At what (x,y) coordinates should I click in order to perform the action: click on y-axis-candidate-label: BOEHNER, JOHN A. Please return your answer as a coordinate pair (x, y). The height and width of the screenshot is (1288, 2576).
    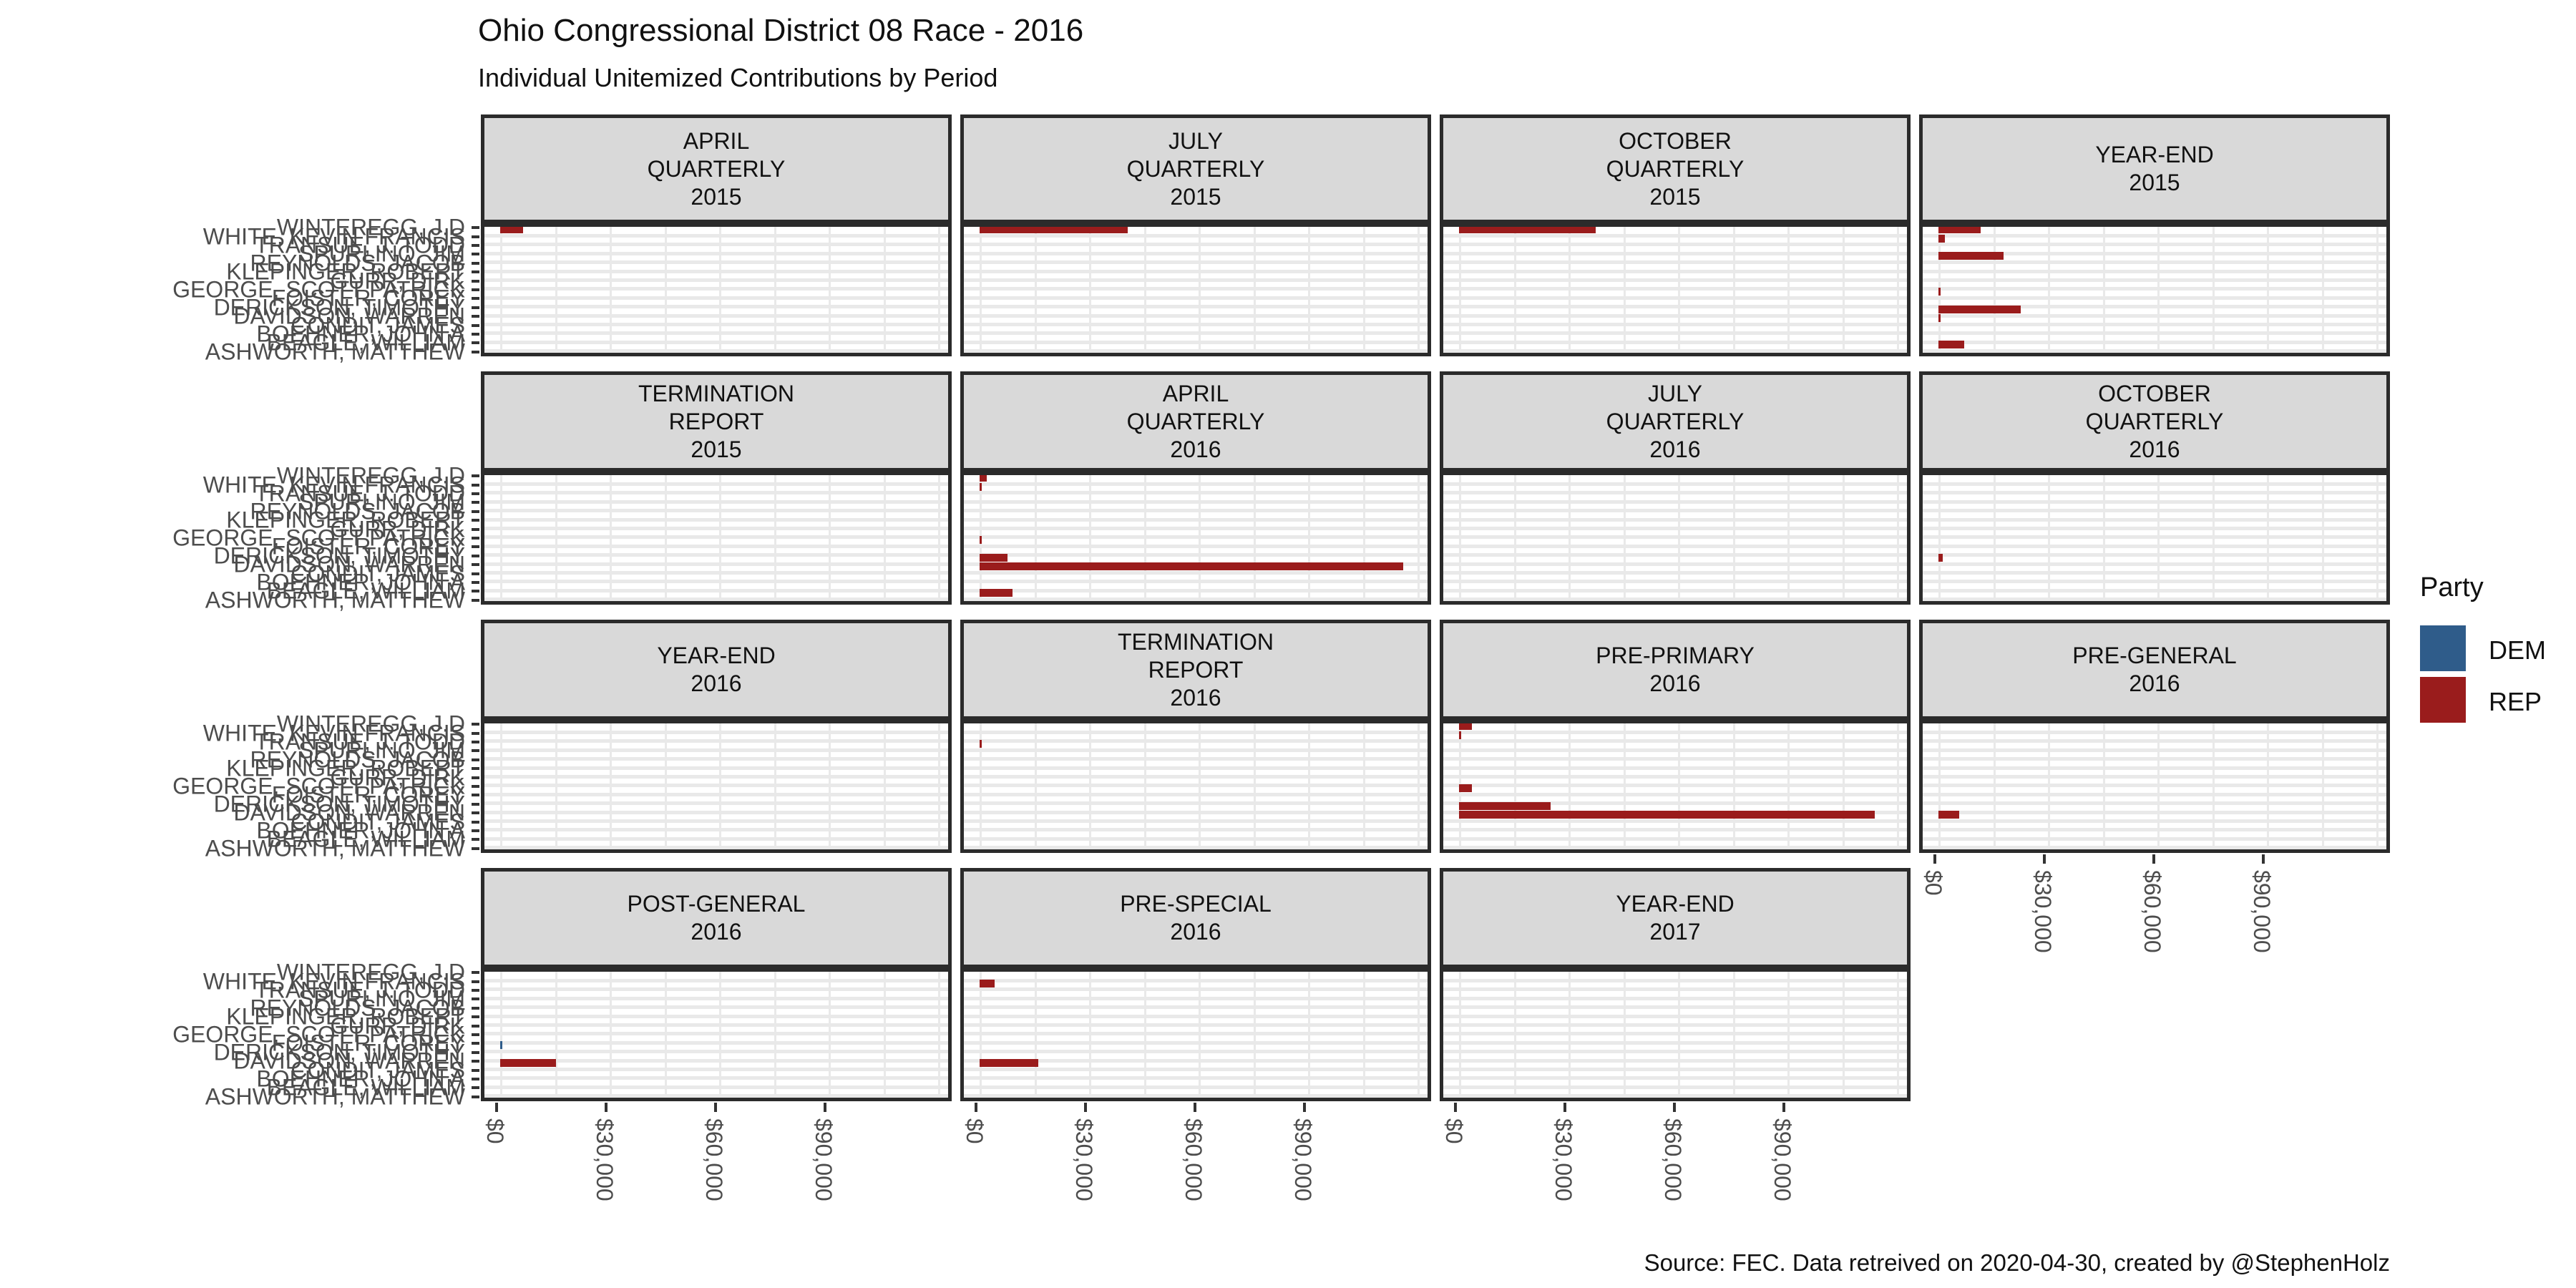
    Looking at the image, I should click on (360, 1078).